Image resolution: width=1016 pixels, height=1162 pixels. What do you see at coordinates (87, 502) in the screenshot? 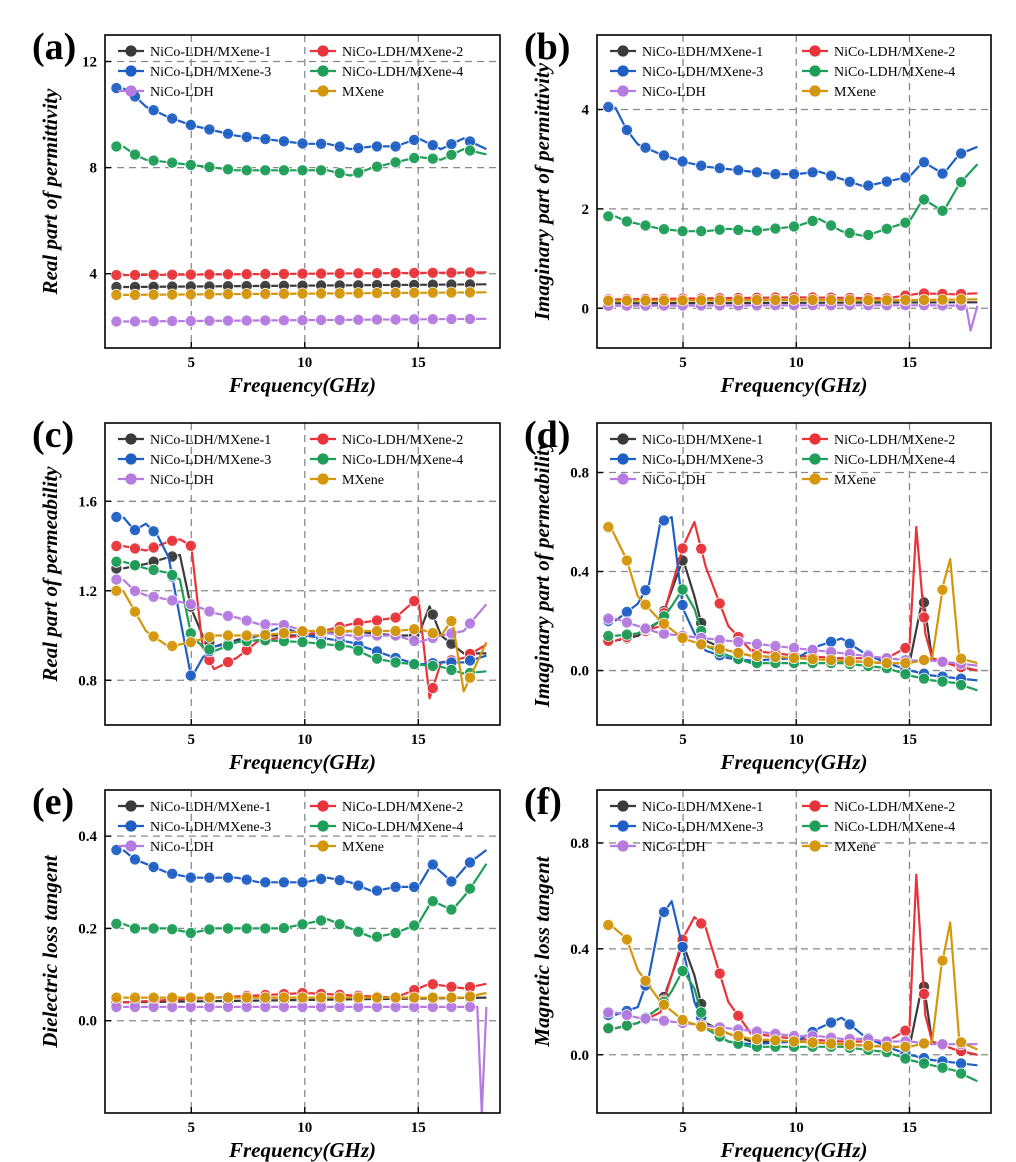
I see `y-tick-label: 1.6` at bounding box center [87, 502].